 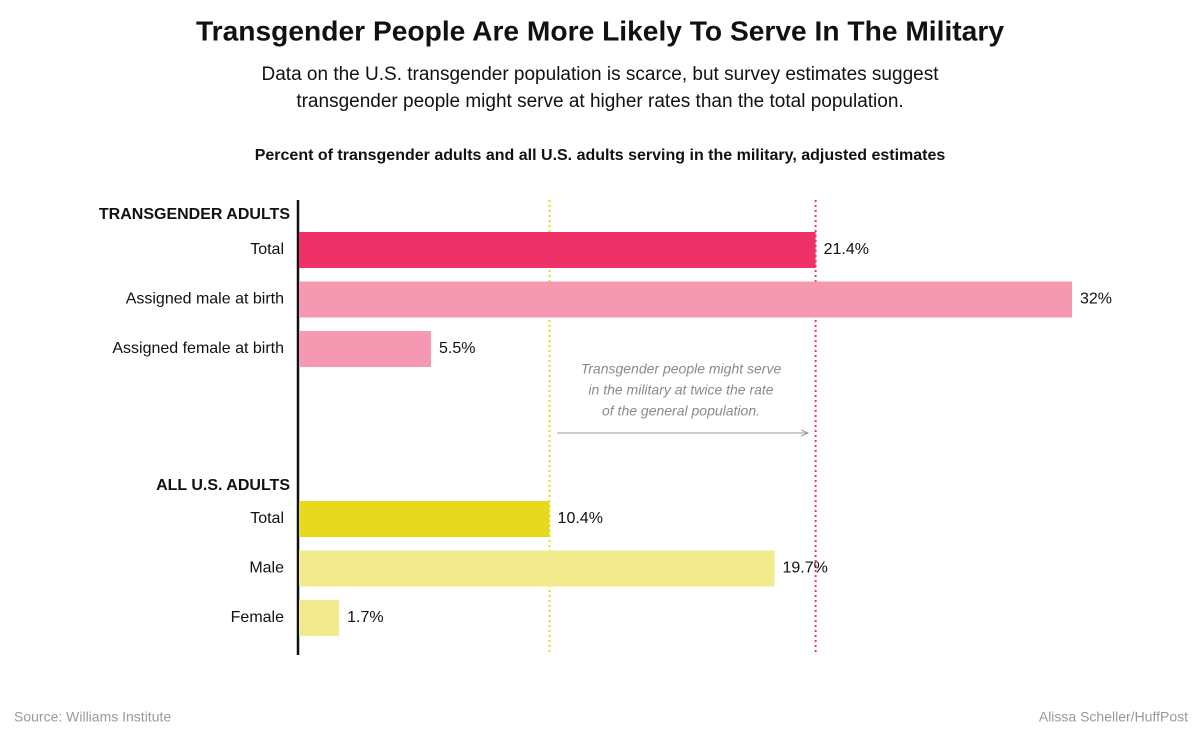 I want to click on value-label: 32%, so click(x=1096, y=299).